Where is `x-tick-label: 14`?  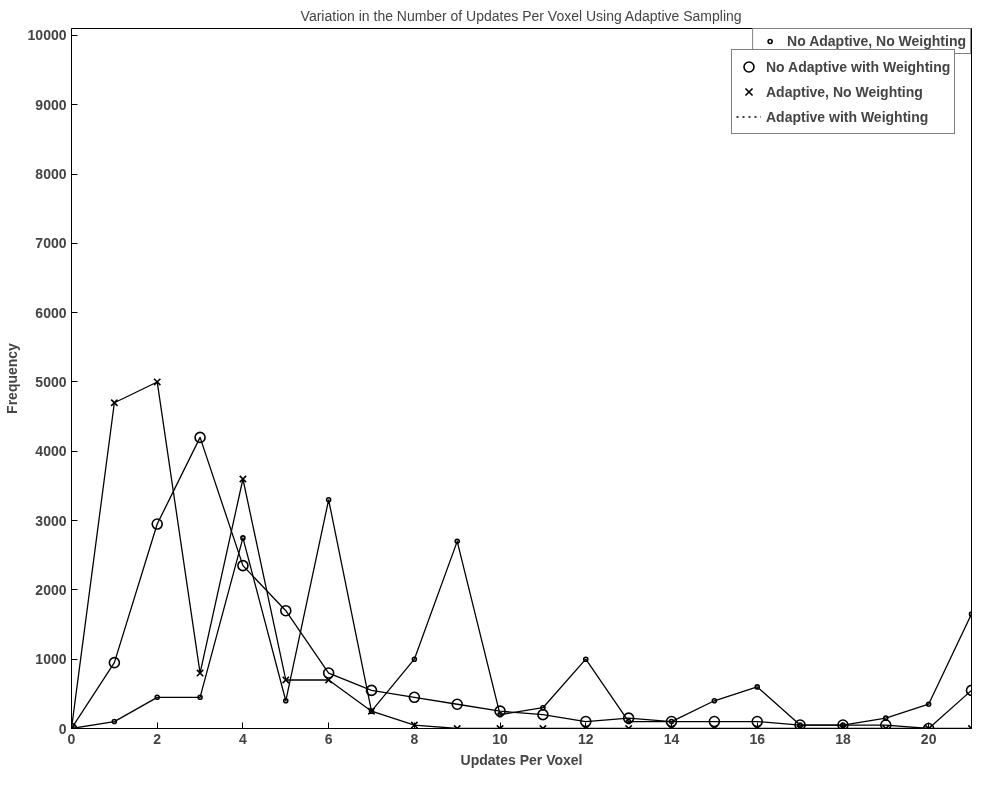
x-tick-label: 14 is located at coordinates (671, 738).